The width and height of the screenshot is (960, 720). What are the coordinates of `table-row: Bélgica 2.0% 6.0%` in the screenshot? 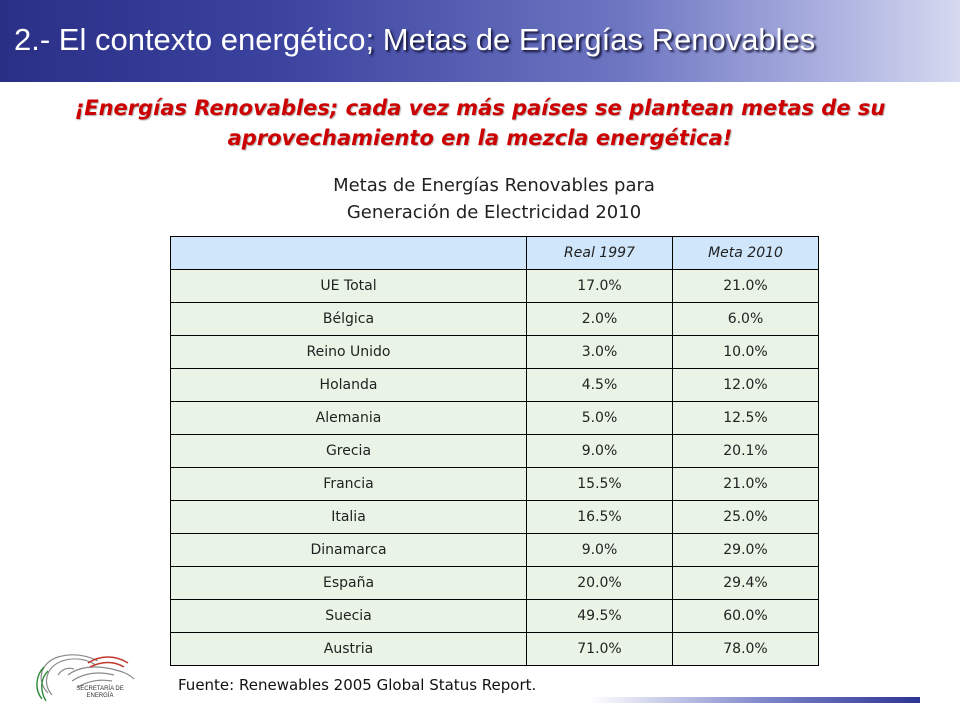 It's located at (494, 319).